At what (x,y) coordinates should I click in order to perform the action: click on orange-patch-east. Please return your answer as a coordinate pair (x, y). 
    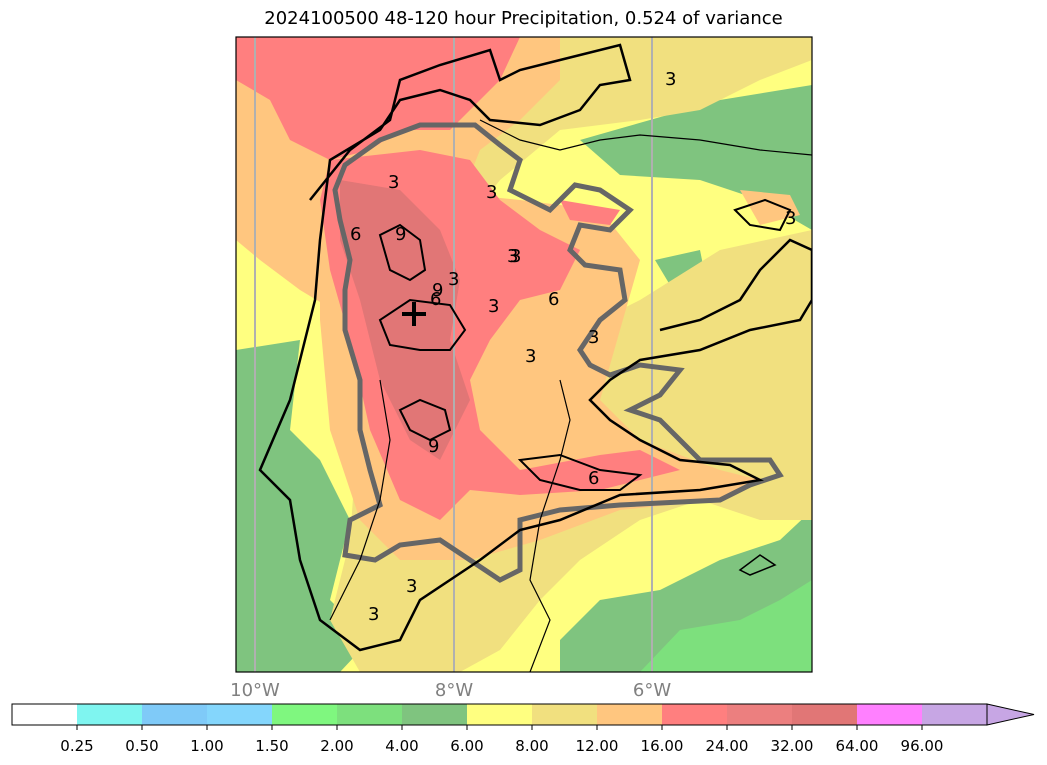
    Looking at the image, I should click on (770, 207).